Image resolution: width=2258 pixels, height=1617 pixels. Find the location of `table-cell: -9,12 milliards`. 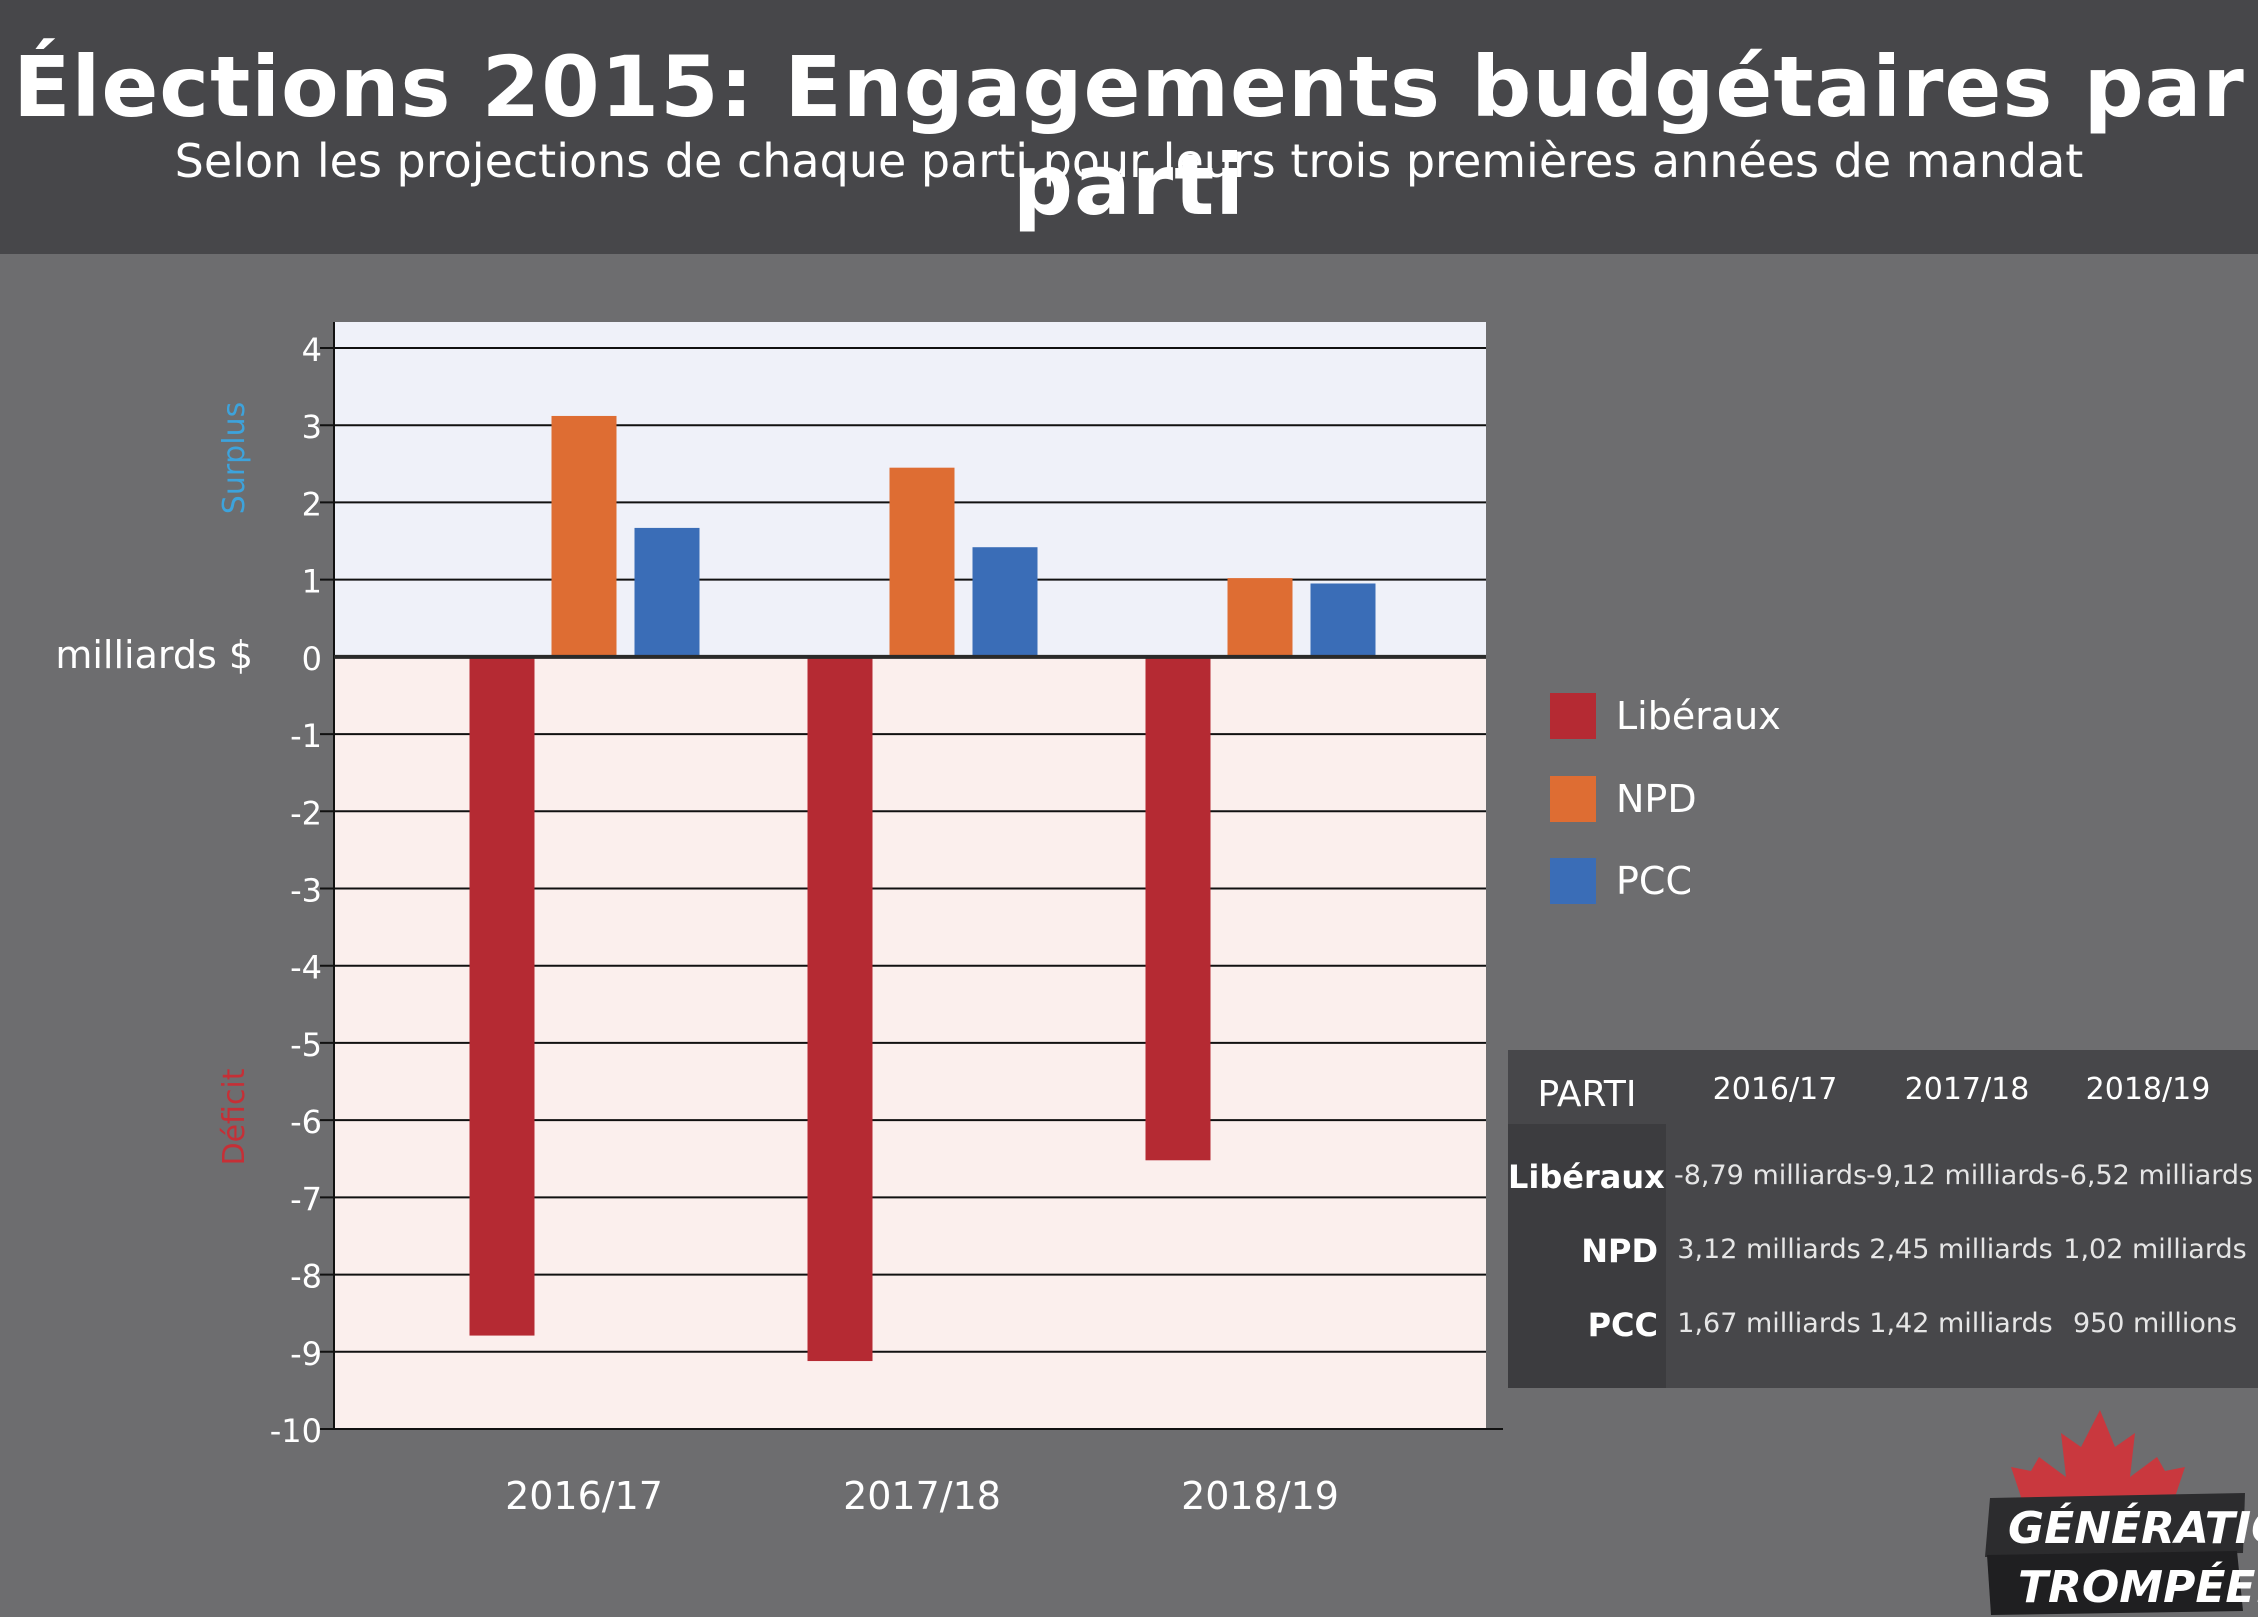

table-cell: -9,12 milliards is located at coordinates (1963, 1175).